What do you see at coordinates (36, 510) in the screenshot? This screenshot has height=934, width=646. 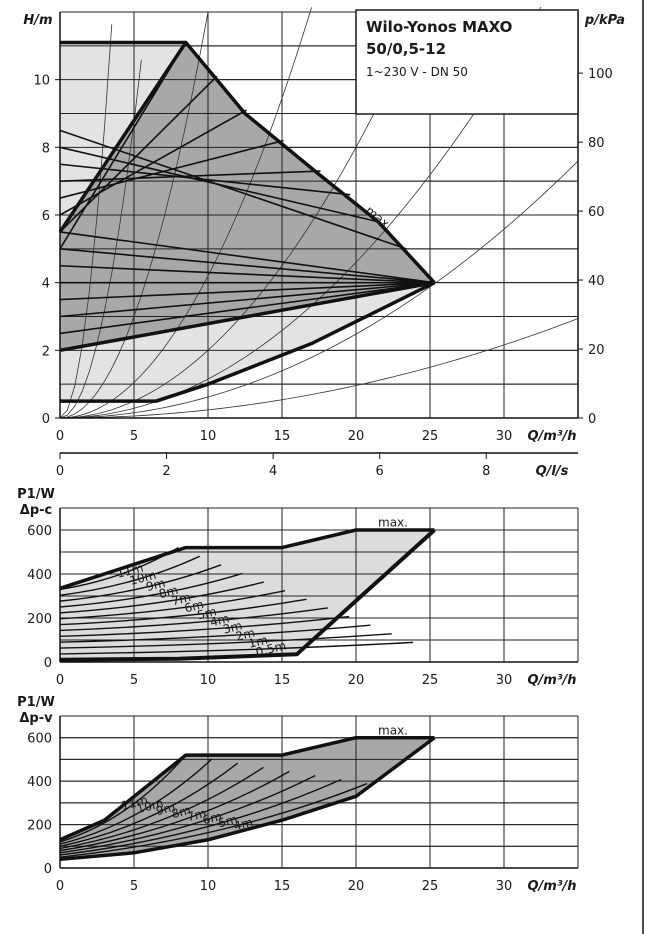 I see `y-axis-sublabel: Δp-c` at bounding box center [36, 510].